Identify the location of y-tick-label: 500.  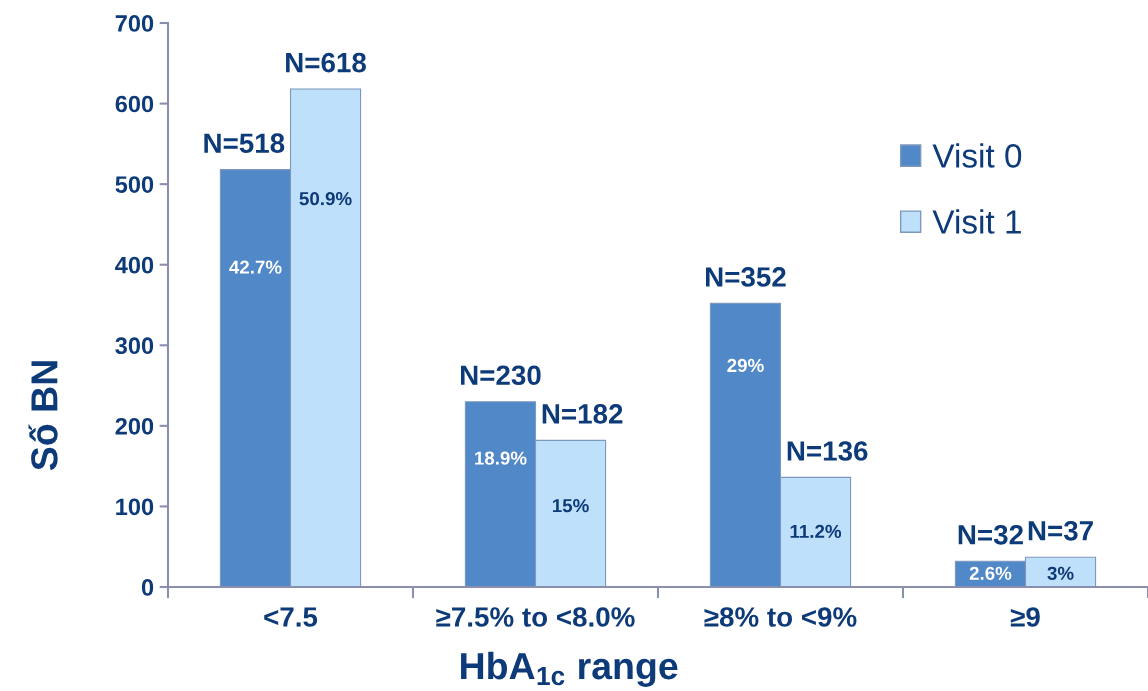
(134, 184).